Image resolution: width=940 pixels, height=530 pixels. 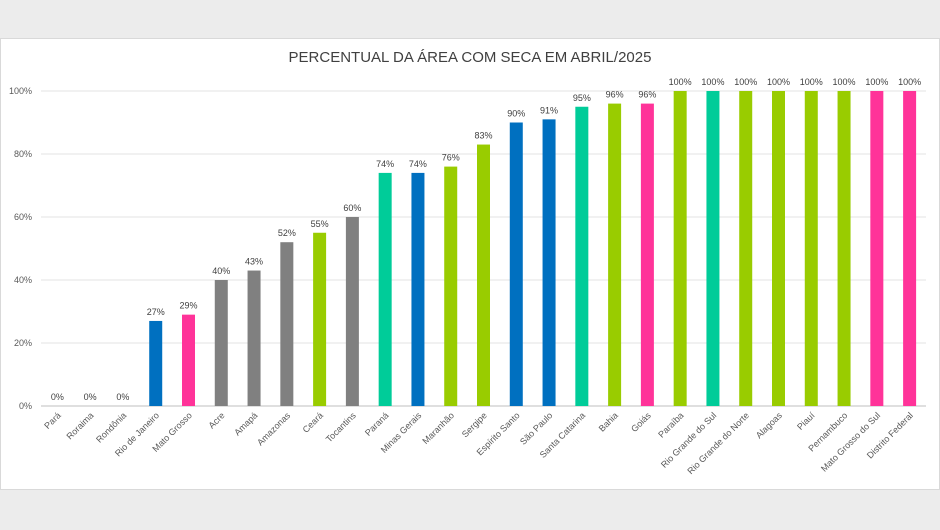 What do you see at coordinates (52, 420) in the screenshot?
I see `category-label: Pará` at bounding box center [52, 420].